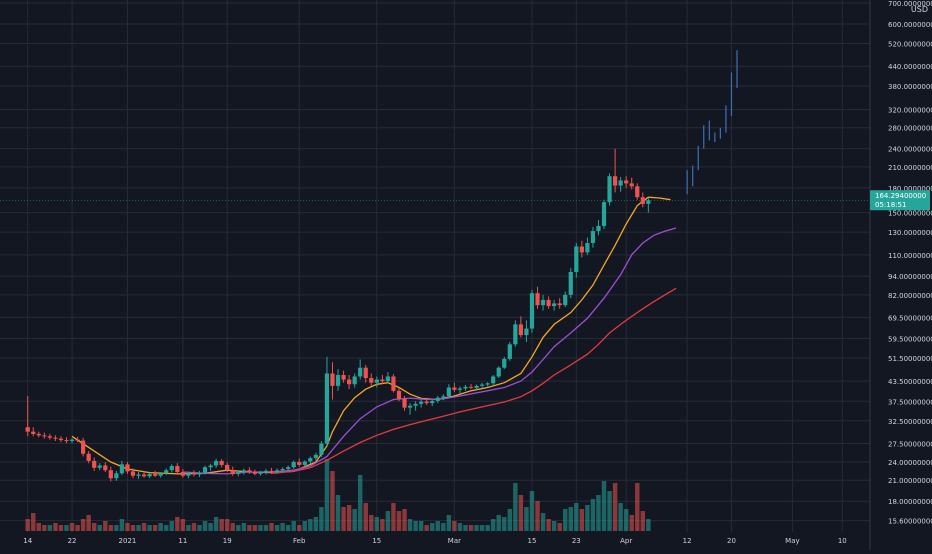 The image size is (932, 554). Describe the element at coordinates (376, 541) in the screenshot. I see `time-tick-label: 15` at that location.